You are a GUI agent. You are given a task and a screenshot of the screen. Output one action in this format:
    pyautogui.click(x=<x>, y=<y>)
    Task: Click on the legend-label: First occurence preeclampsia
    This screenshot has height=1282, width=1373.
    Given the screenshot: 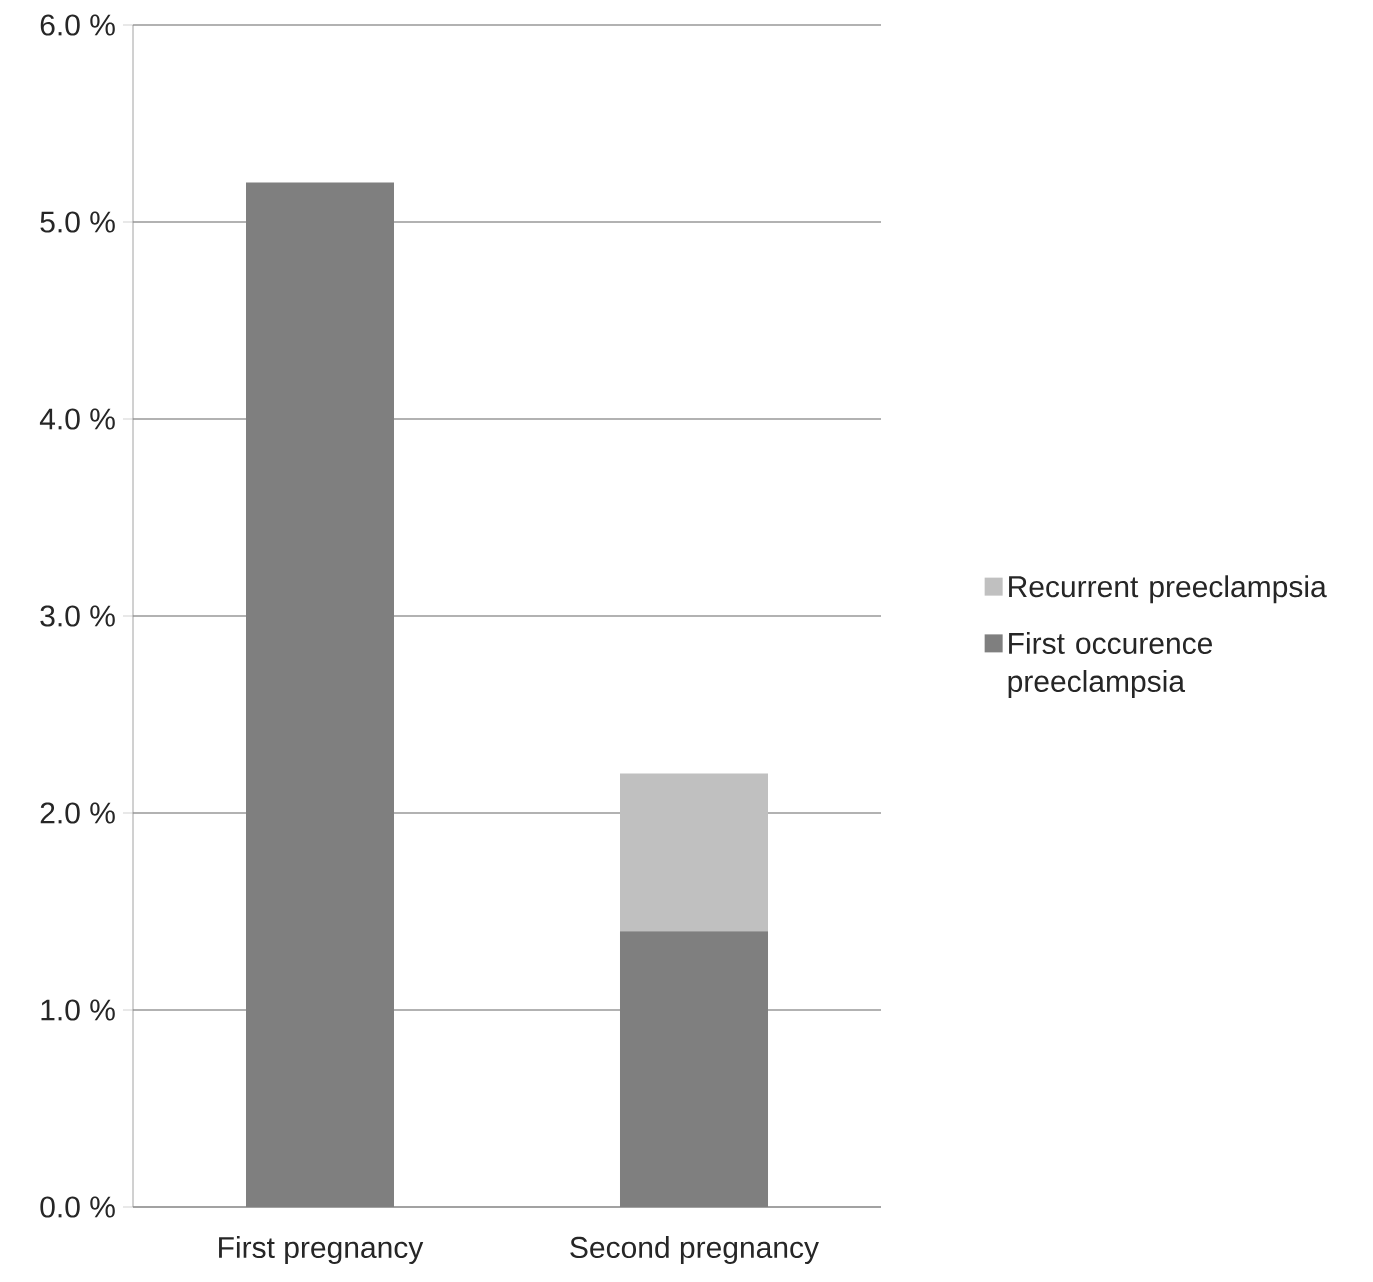 What is the action you would take?
    pyautogui.click(x=1110, y=665)
    